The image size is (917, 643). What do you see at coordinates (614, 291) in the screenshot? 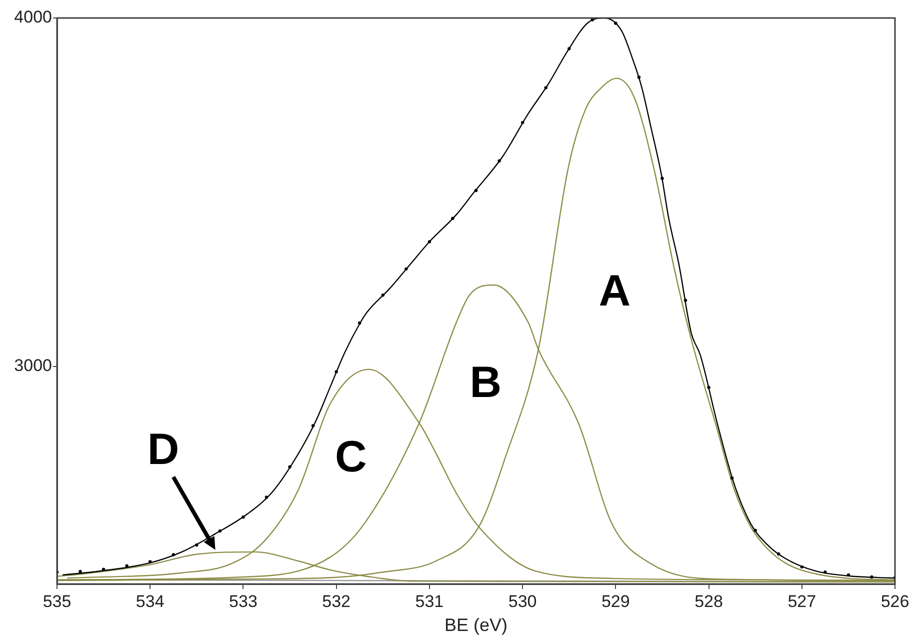
I see `series-label: A` at bounding box center [614, 291].